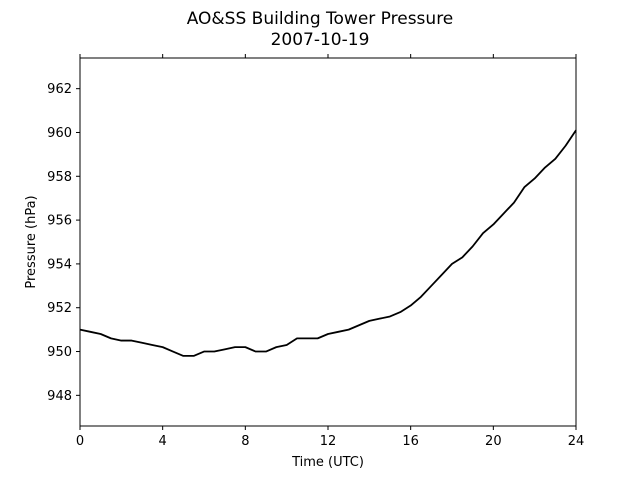  Describe the element at coordinates (320, 19) in the screenshot. I see `chart-title: AO&SS Building Tower Pressure` at that location.